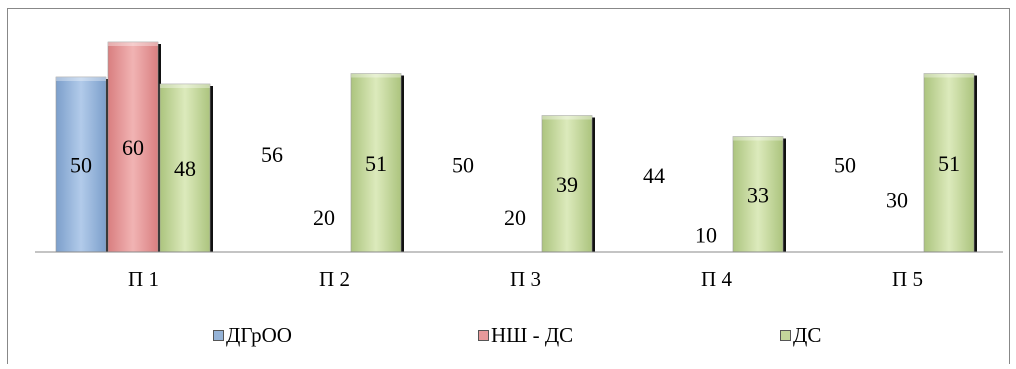 The image size is (1016, 369). I want to click on data-label-nsh-ds-5: 30, so click(897, 200).